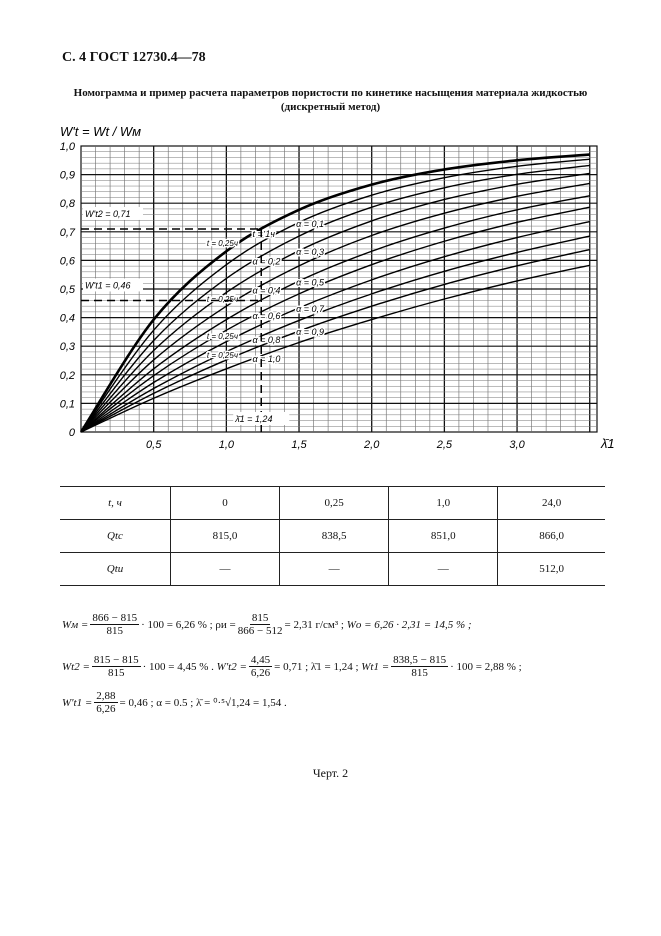 The width and height of the screenshot is (661, 936). Describe the element at coordinates (115, 536) in the screenshot. I see `row-label: Qtс` at that location.